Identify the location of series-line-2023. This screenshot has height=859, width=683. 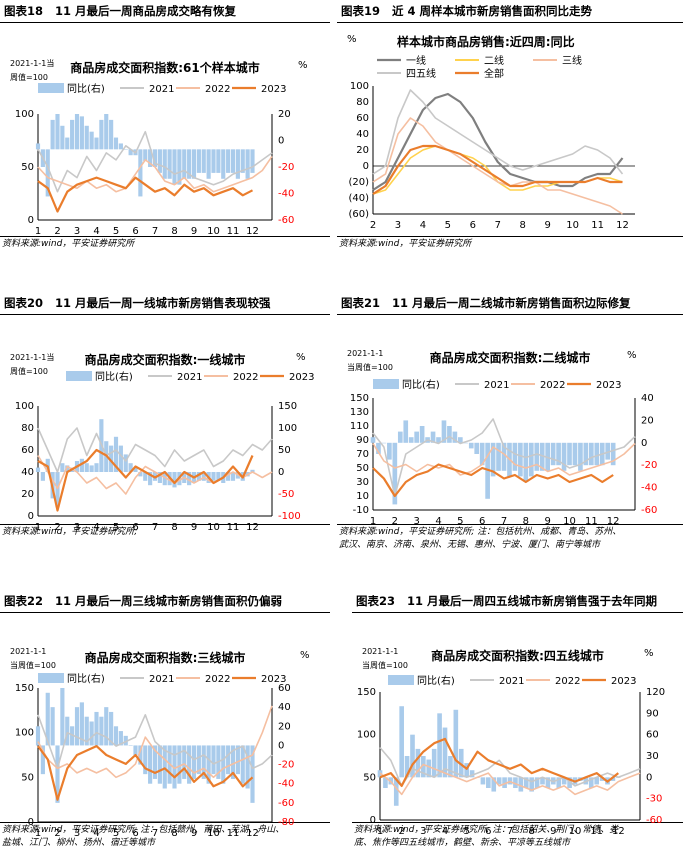
(493, 480).